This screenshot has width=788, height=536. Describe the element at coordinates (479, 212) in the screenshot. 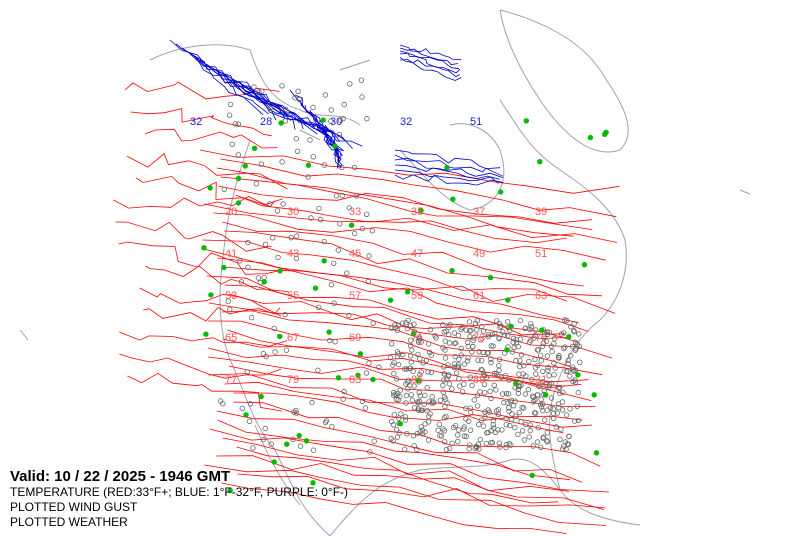

I see `contour-label: 37` at that location.